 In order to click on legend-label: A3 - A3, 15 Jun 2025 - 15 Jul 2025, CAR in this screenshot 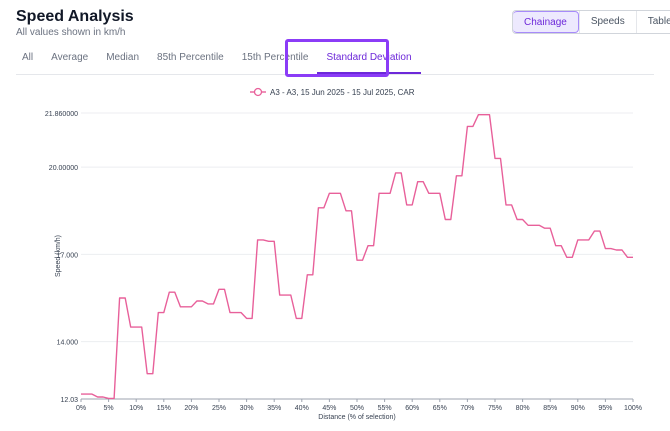, I will do `click(342, 92)`.